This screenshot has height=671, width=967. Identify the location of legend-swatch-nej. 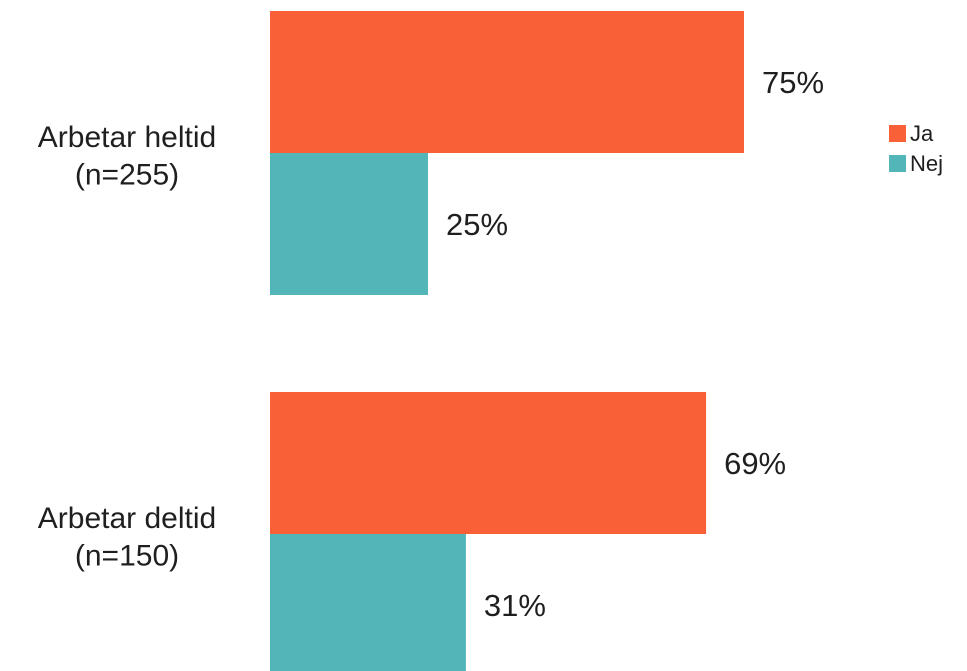
(897, 163).